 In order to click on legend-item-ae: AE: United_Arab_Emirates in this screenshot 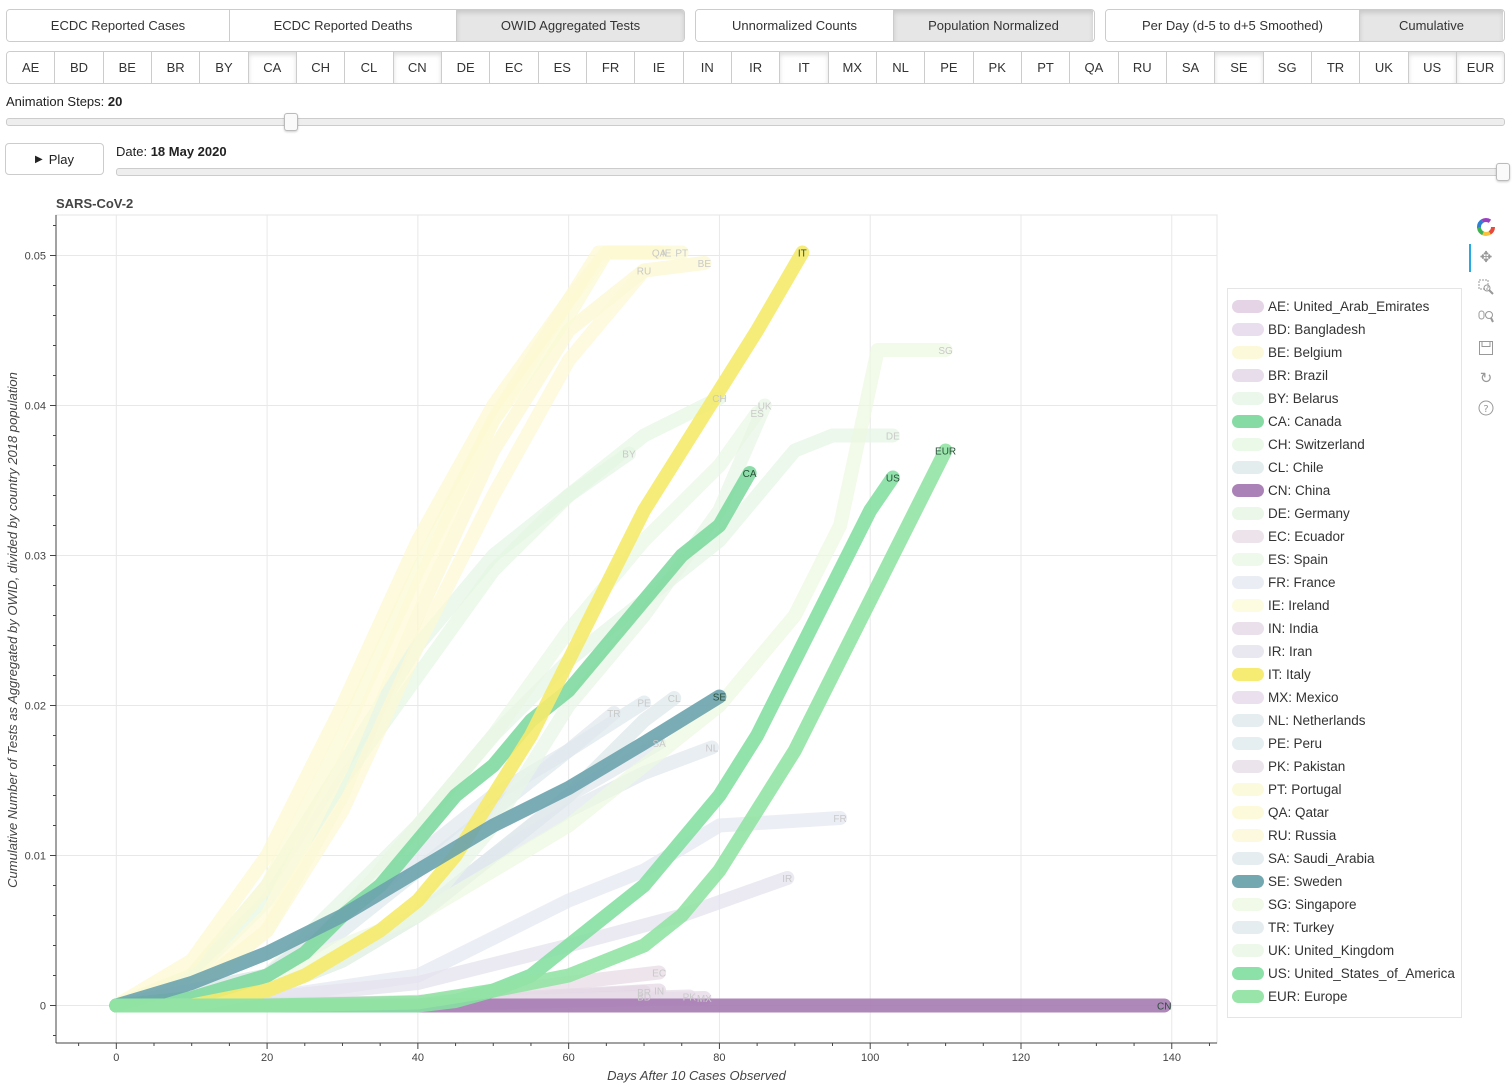, I will do `click(1330, 306)`.